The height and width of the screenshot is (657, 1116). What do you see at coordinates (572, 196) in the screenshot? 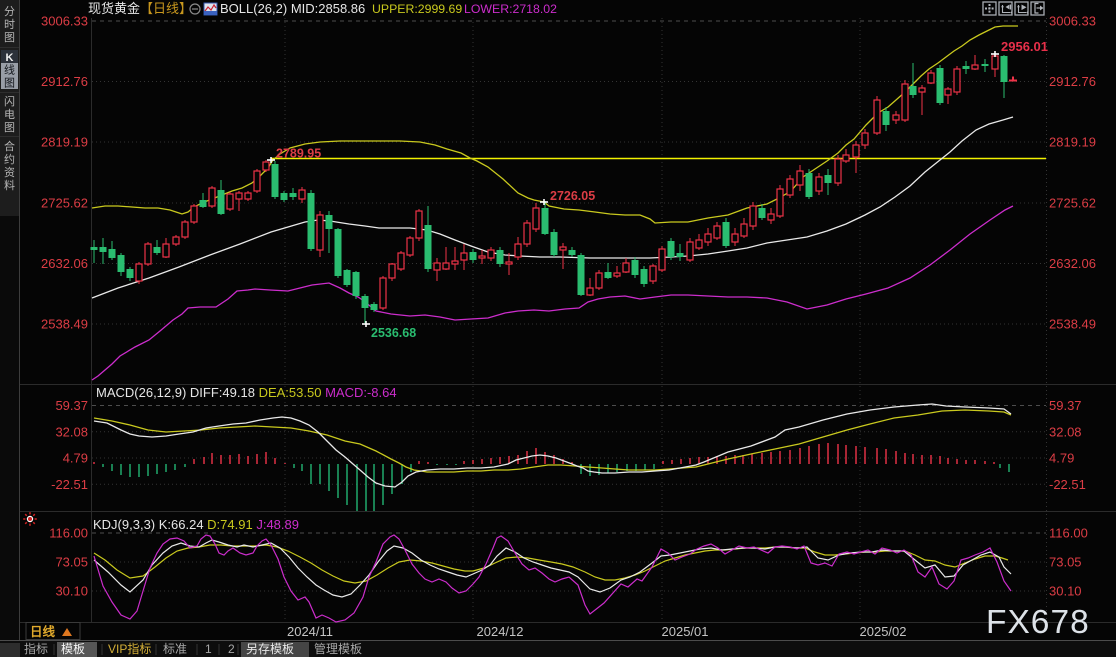
I see `svg-text: 2726.05` at bounding box center [572, 196].